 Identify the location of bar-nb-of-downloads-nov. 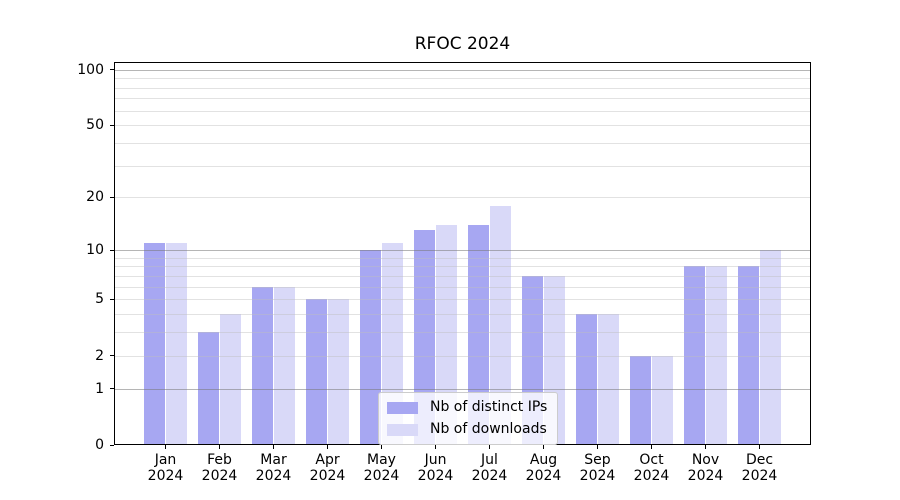
(716, 355).